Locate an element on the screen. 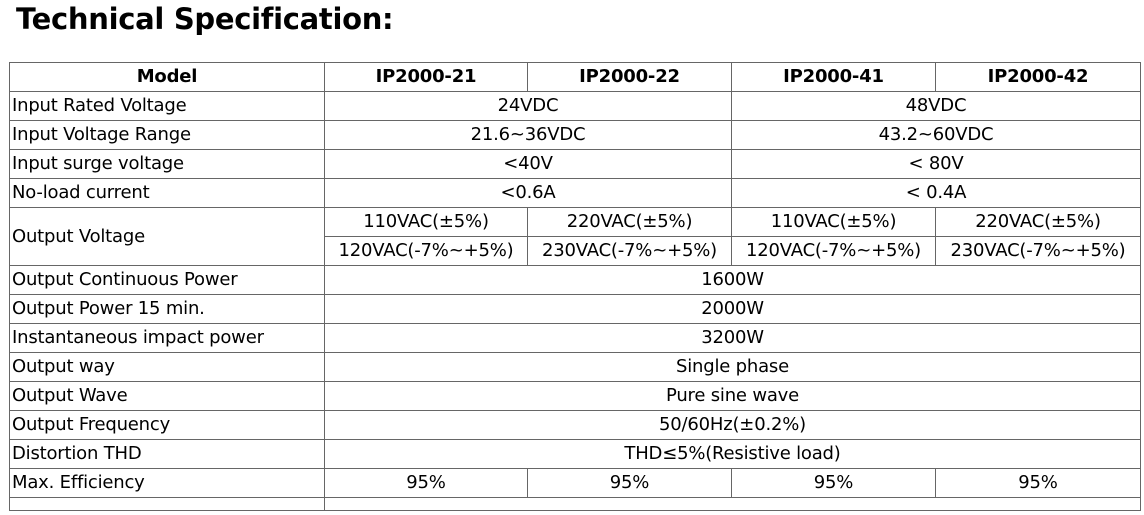 This screenshot has width=1144, height=515. cell-48v: < 0.4A is located at coordinates (936, 193).